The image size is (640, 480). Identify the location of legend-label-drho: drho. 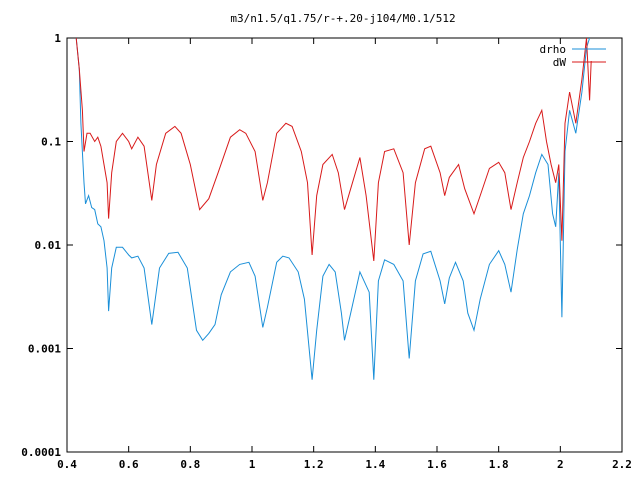
(553, 49).